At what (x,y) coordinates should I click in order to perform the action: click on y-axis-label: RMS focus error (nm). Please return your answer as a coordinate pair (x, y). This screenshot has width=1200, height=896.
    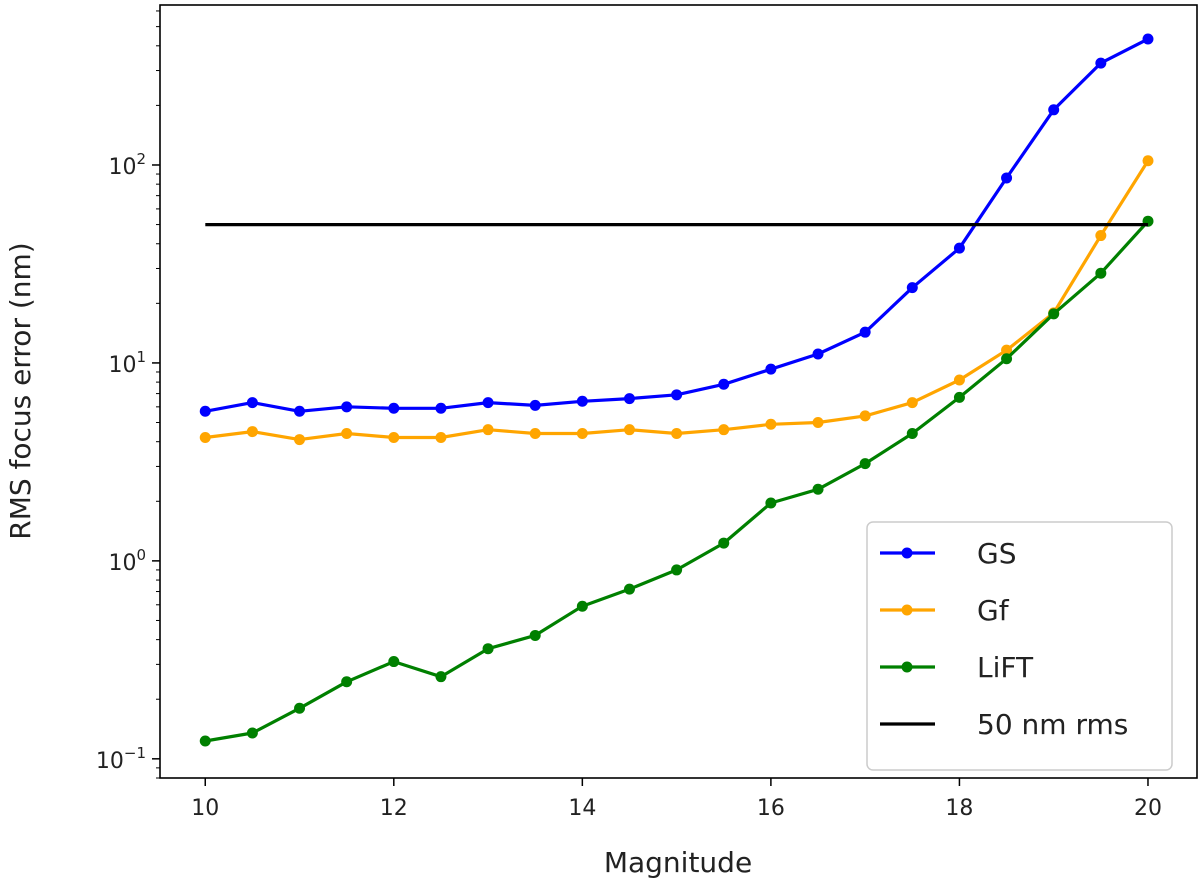
    Looking at the image, I should click on (20, 390).